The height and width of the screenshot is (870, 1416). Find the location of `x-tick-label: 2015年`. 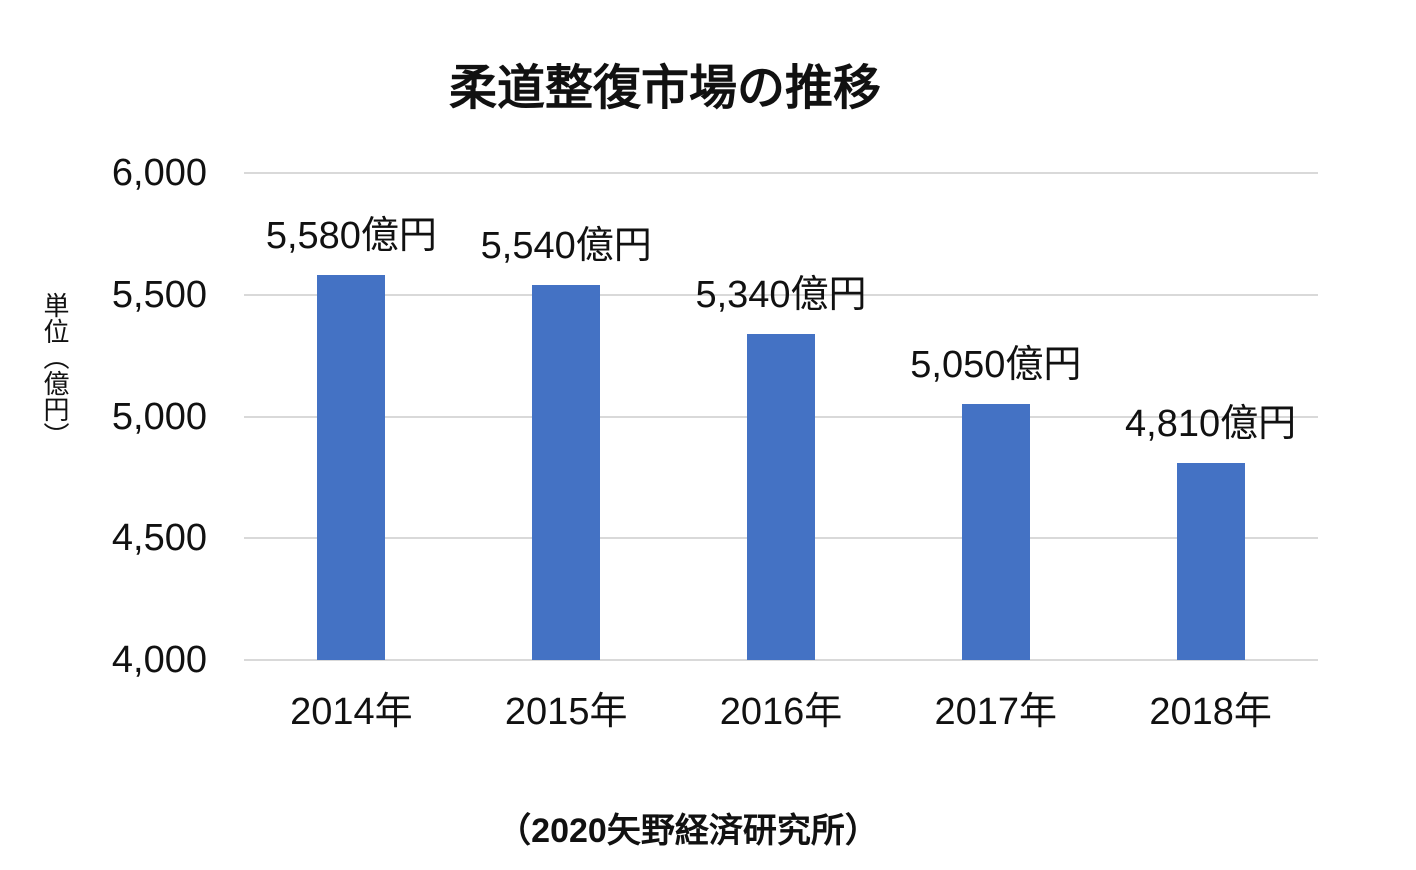

x-tick-label: 2015年 is located at coordinates (566, 712).